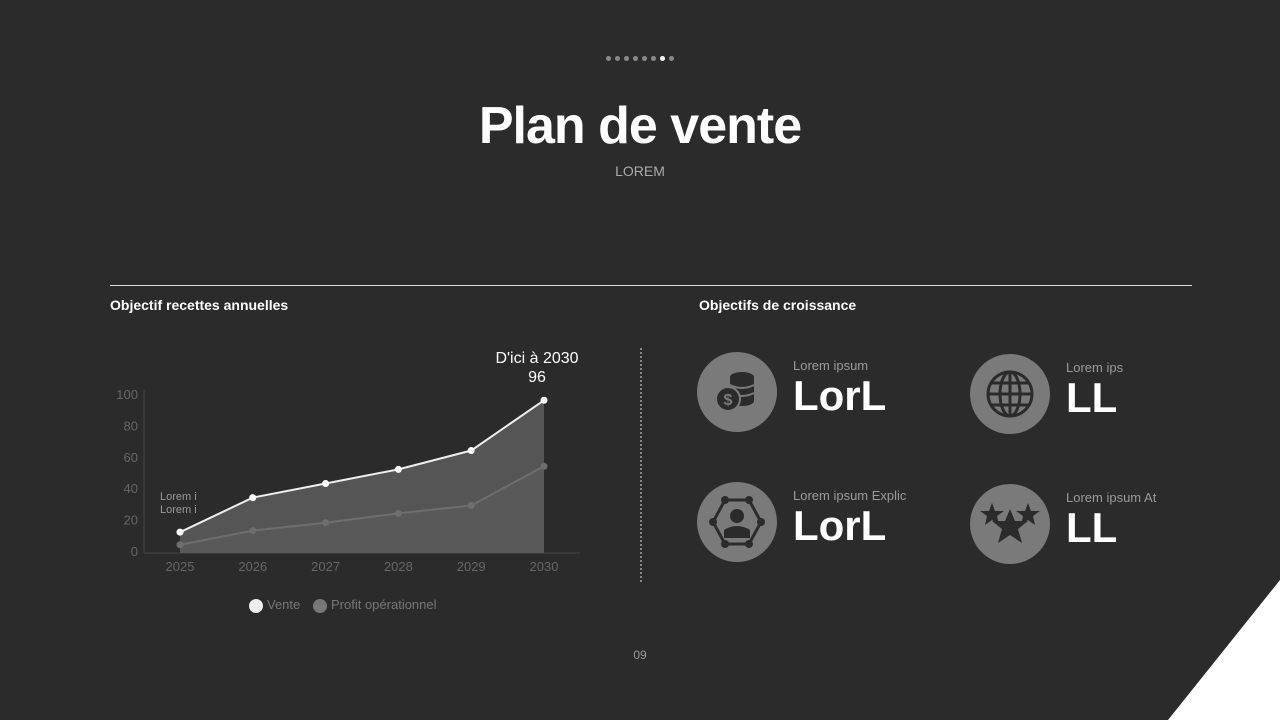 This screenshot has height=720, width=1280. What do you see at coordinates (1095, 367) in the screenshot?
I see `kpi-label: Lorem ips` at bounding box center [1095, 367].